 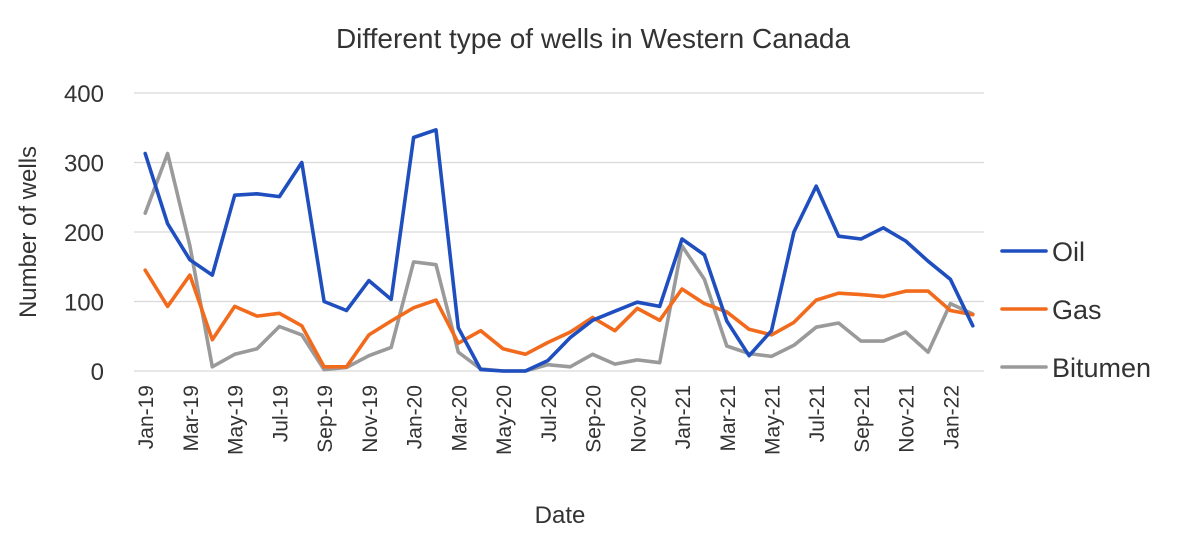 What do you see at coordinates (560, 515) in the screenshot?
I see `x-axis-title: Date` at bounding box center [560, 515].